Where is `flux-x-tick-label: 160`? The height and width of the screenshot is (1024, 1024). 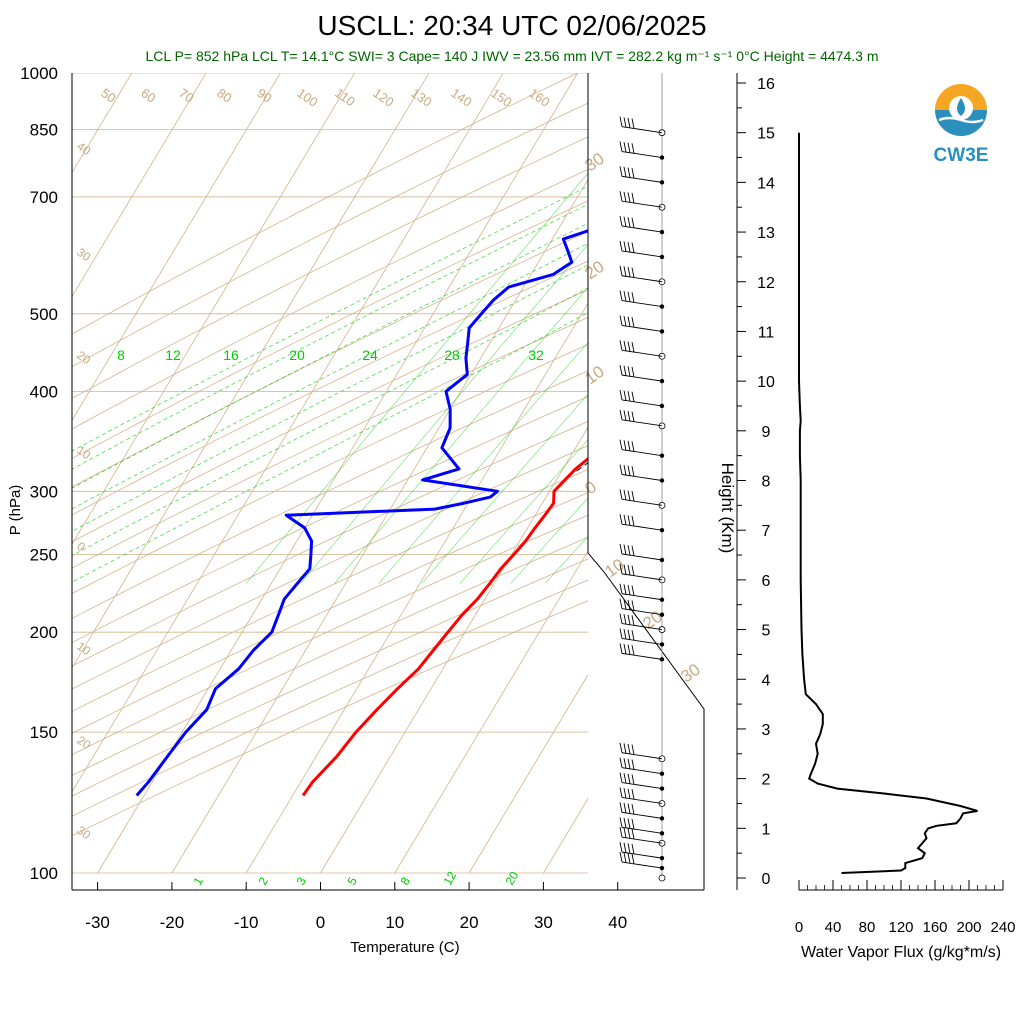 flux-x-tick-label: 160 is located at coordinates (934, 927).